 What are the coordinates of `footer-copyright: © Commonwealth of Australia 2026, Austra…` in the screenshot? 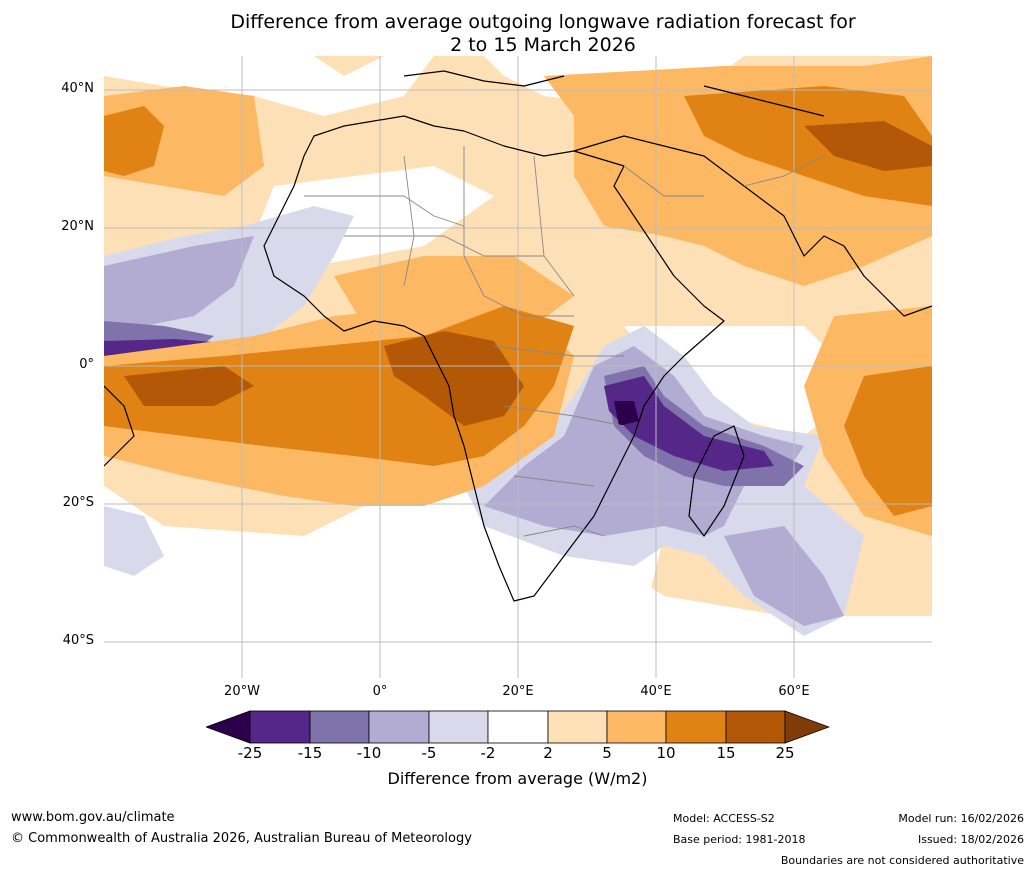 It's located at (241, 838).